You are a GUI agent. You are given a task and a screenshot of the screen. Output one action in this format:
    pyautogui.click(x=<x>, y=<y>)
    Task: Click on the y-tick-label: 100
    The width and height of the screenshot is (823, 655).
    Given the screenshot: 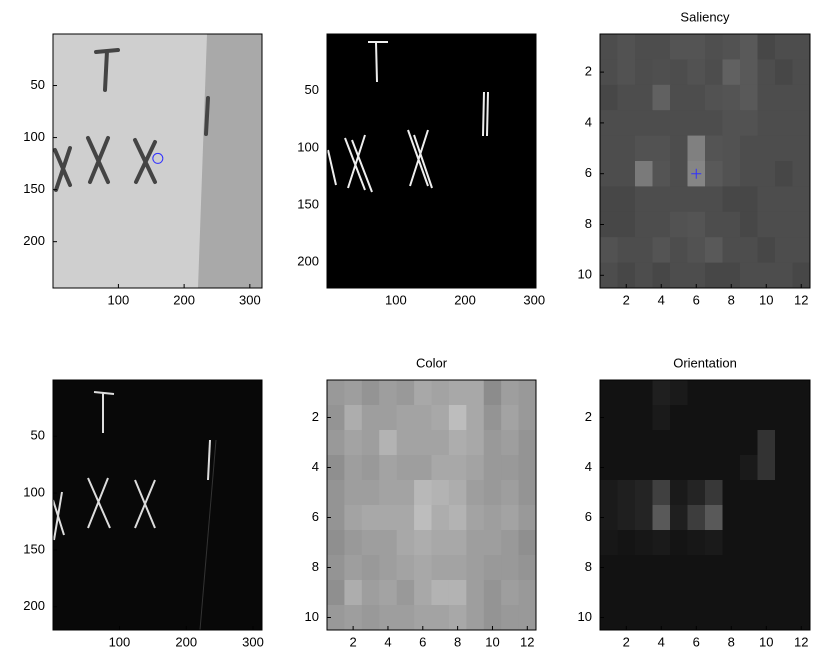 What is the action you would take?
    pyautogui.click(x=308, y=146)
    